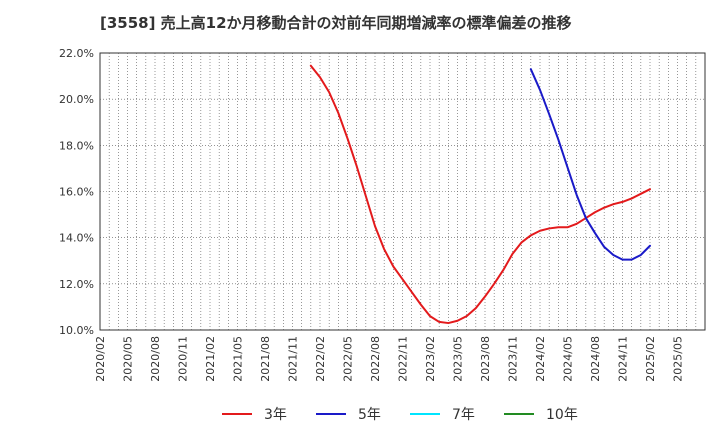  What do you see at coordinates (463, 415) in the screenshot?
I see `legend-label: 7年` at bounding box center [463, 415].